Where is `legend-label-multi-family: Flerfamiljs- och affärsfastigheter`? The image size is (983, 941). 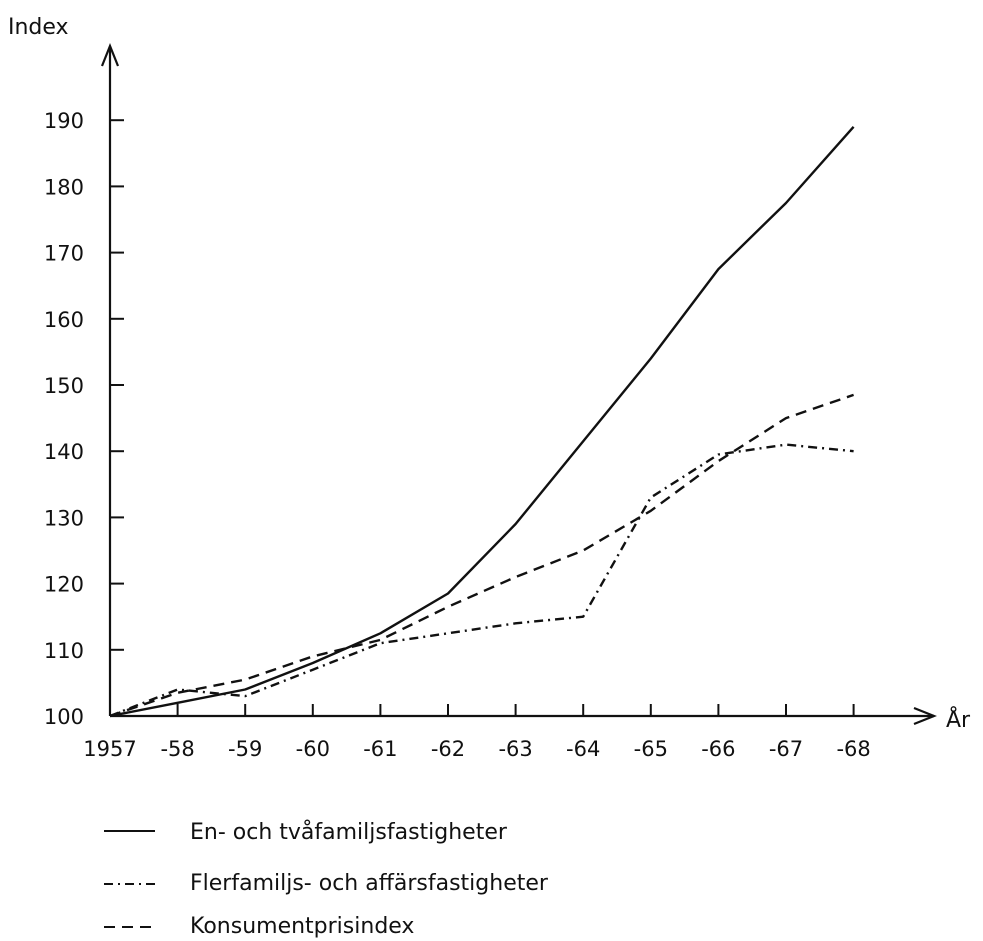 legend-label-multi-family: Flerfamiljs- och affärsfastigheter is located at coordinates (369, 883).